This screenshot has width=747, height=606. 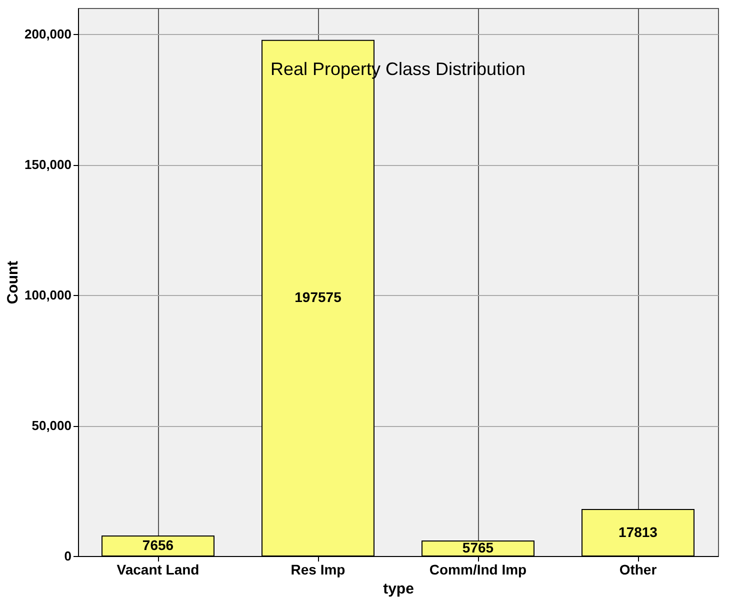 What do you see at coordinates (638, 532) in the screenshot?
I see `data-label: 17813` at bounding box center [638, 532].